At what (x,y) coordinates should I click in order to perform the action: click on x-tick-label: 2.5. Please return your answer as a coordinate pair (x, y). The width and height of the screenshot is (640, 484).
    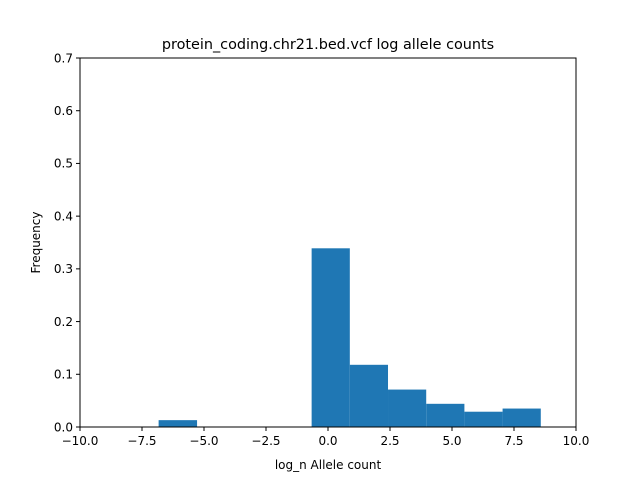
    Looking at the image, I should click on (389, 441).